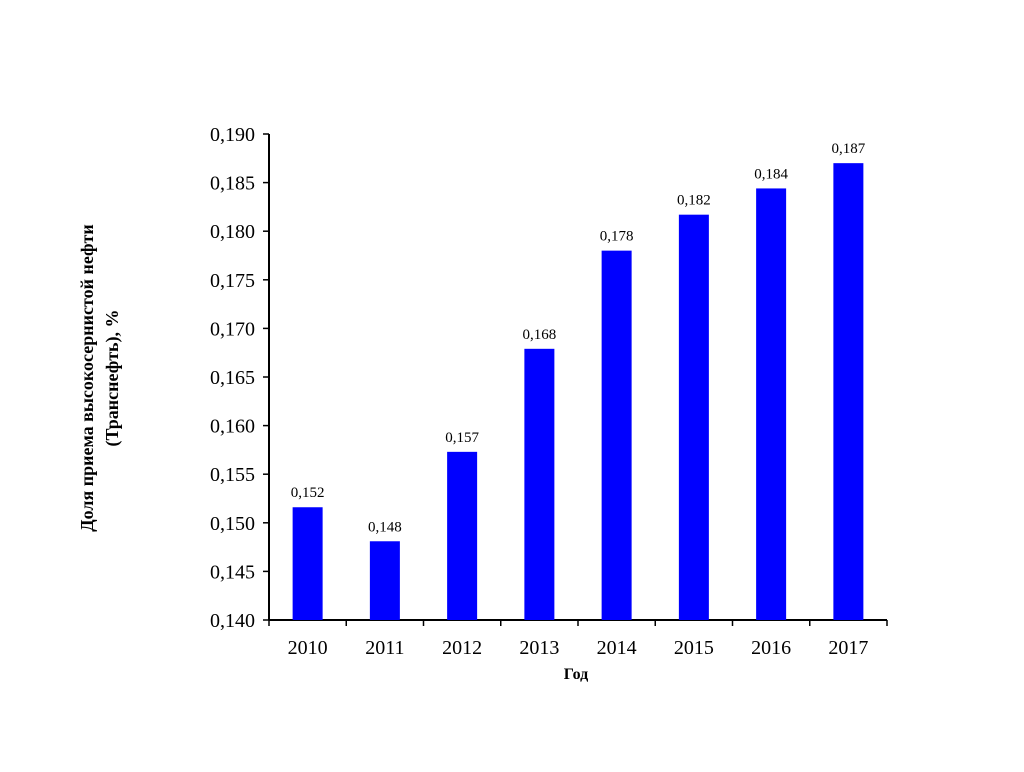 The image size is (1024, 772). I want to click on data-label: 0,182, so click(694, 201).